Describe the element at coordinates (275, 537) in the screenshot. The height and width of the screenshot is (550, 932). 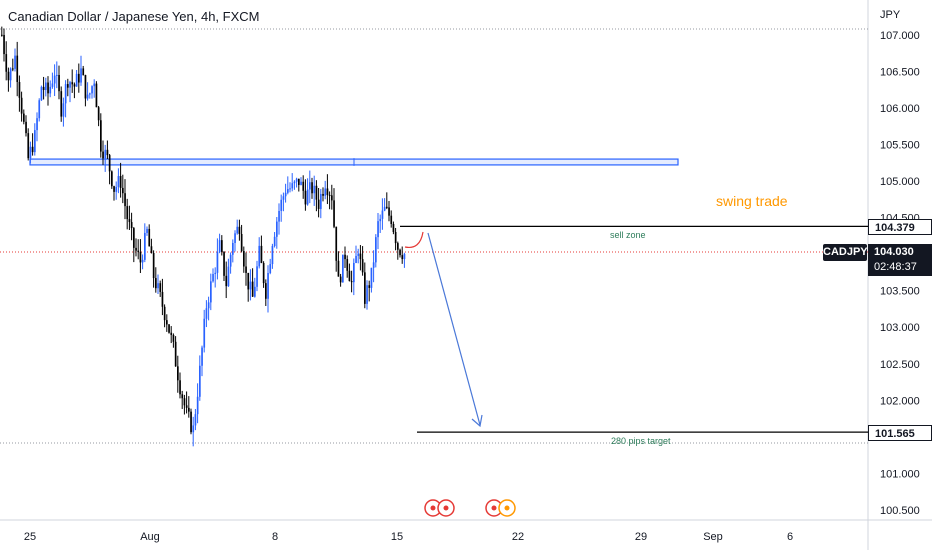
I see `x-tick-label: 8` at that location.